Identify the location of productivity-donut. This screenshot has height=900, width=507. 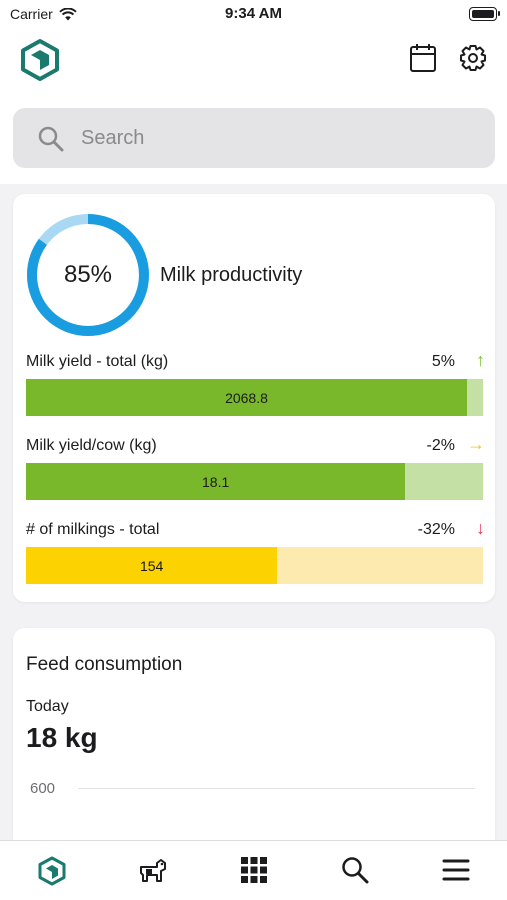
(88, 275).